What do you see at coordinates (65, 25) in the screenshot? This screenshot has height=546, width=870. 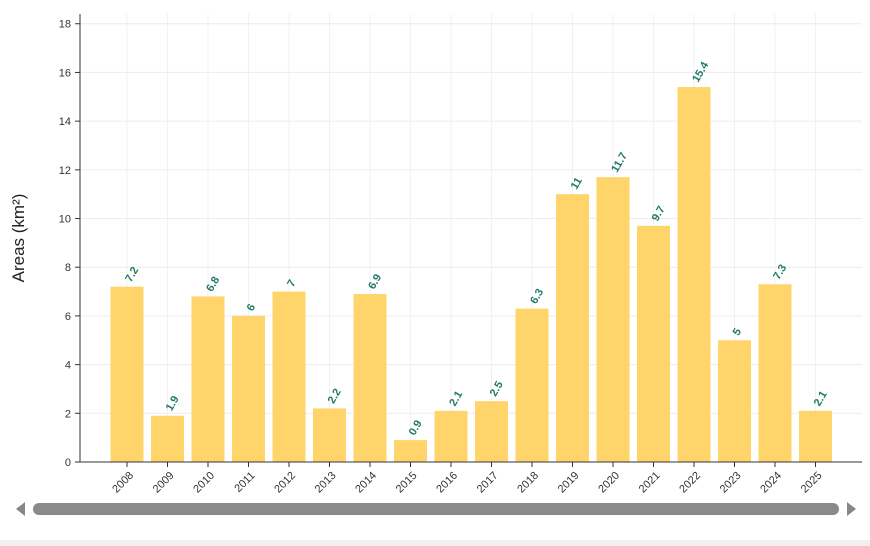 I see `y-tick-label: 18` at bounding box center [65, 25].